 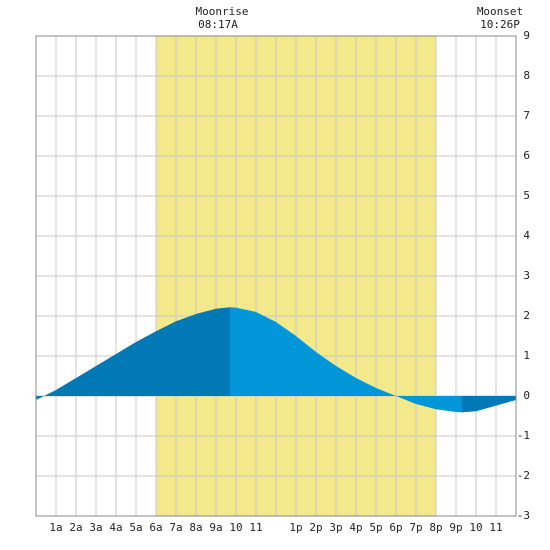 What do you see at coordinates (55, 527) in the screenshot?
I see `x-tick-label: 1a` at bounding box center [55, 527].